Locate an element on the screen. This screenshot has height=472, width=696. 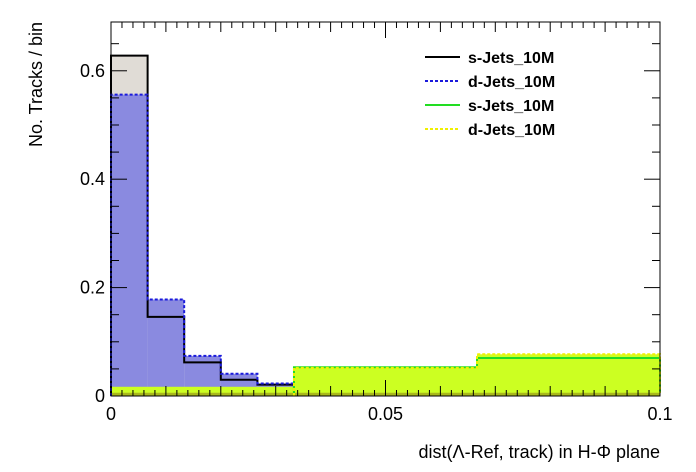
legend-label-2: d-Jets_10M is located at coordinates (511, 82).